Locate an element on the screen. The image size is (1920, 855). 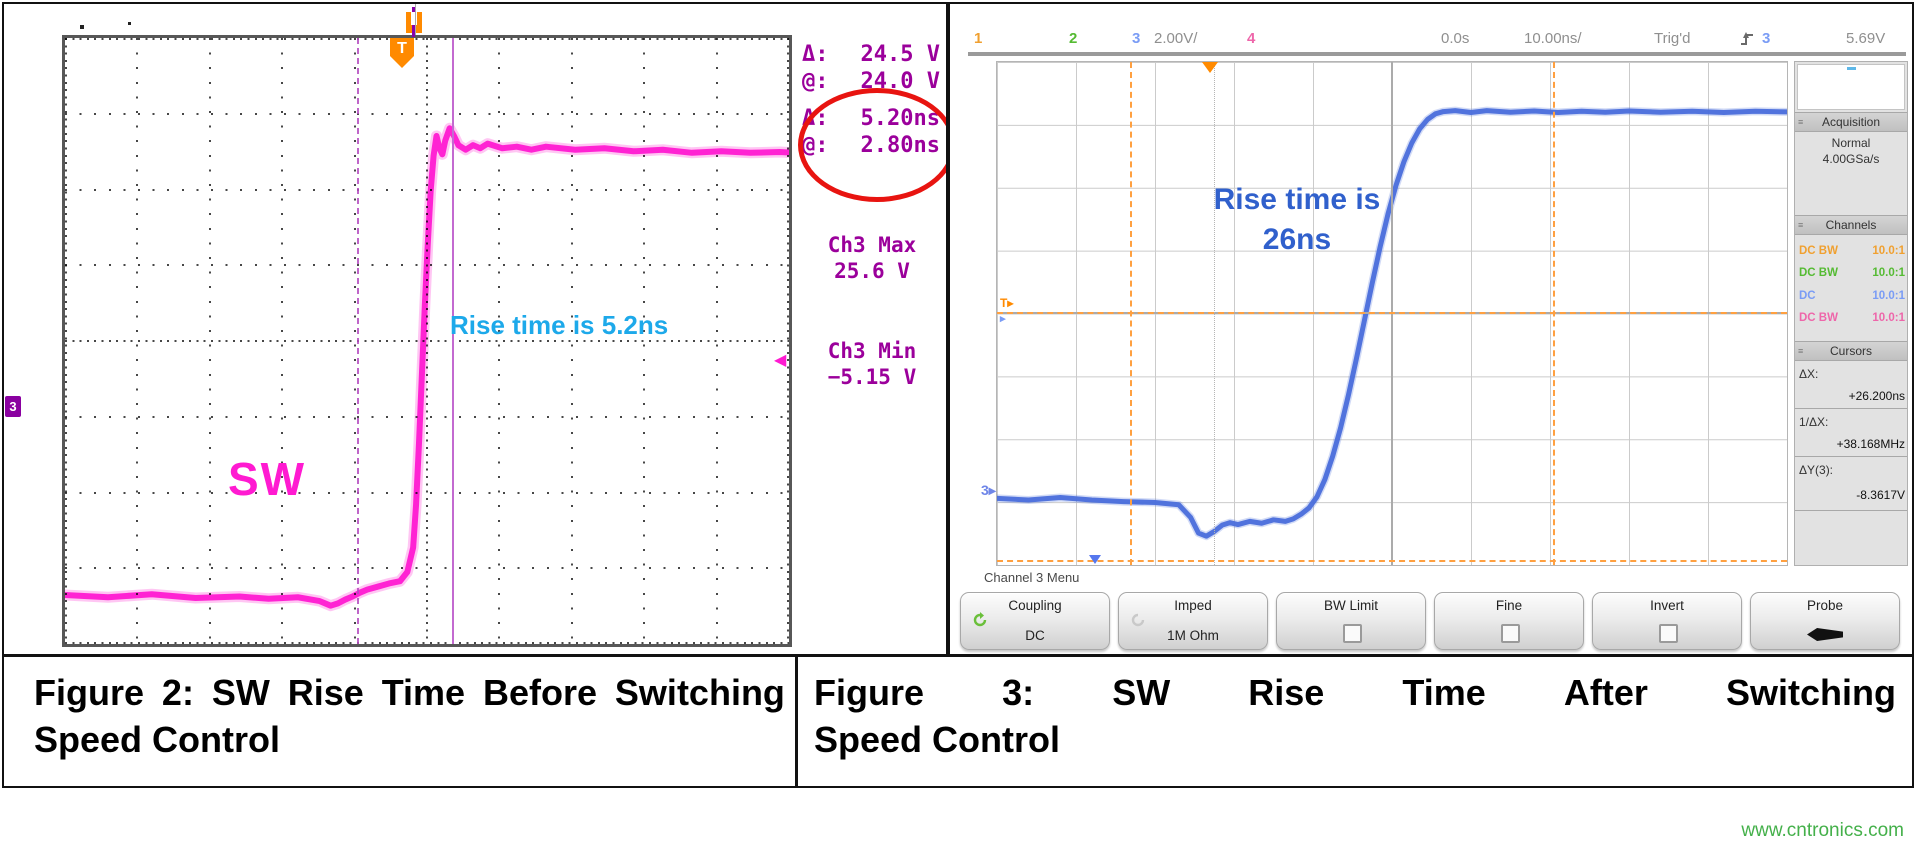
fine-checkbox is located at coordinates (1510, 633).